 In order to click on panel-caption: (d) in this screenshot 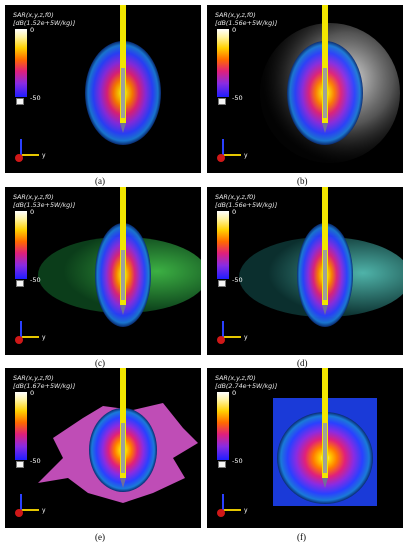, I will do `click(302, 363)`.